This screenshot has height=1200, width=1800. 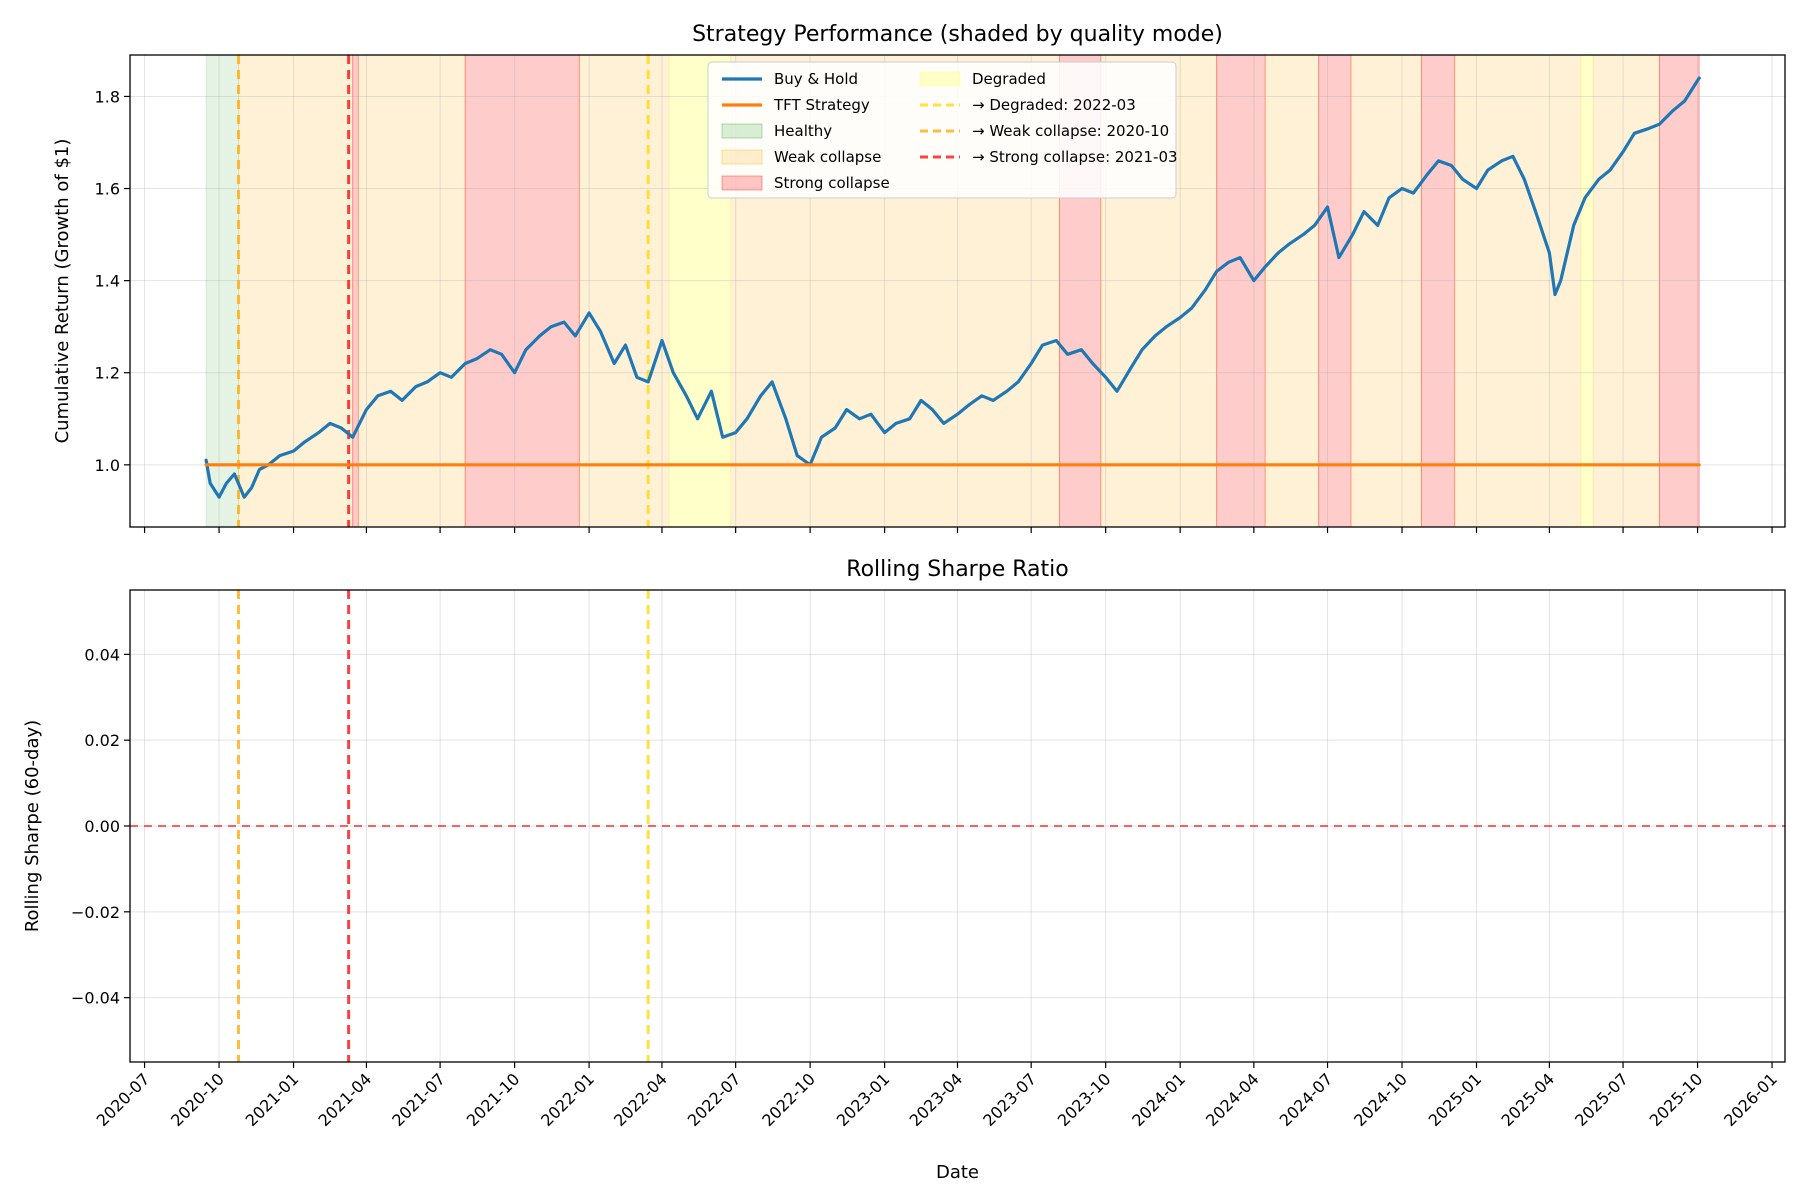 I want to click on top-x-ticks, so click(x=958, y=530).